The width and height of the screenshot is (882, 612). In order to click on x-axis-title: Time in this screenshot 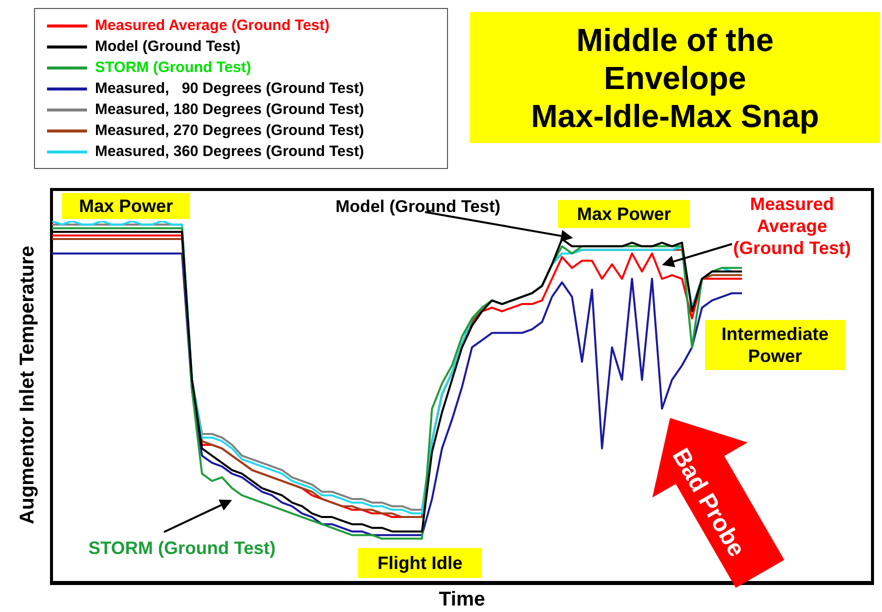, I will do `click(462, 600)`.